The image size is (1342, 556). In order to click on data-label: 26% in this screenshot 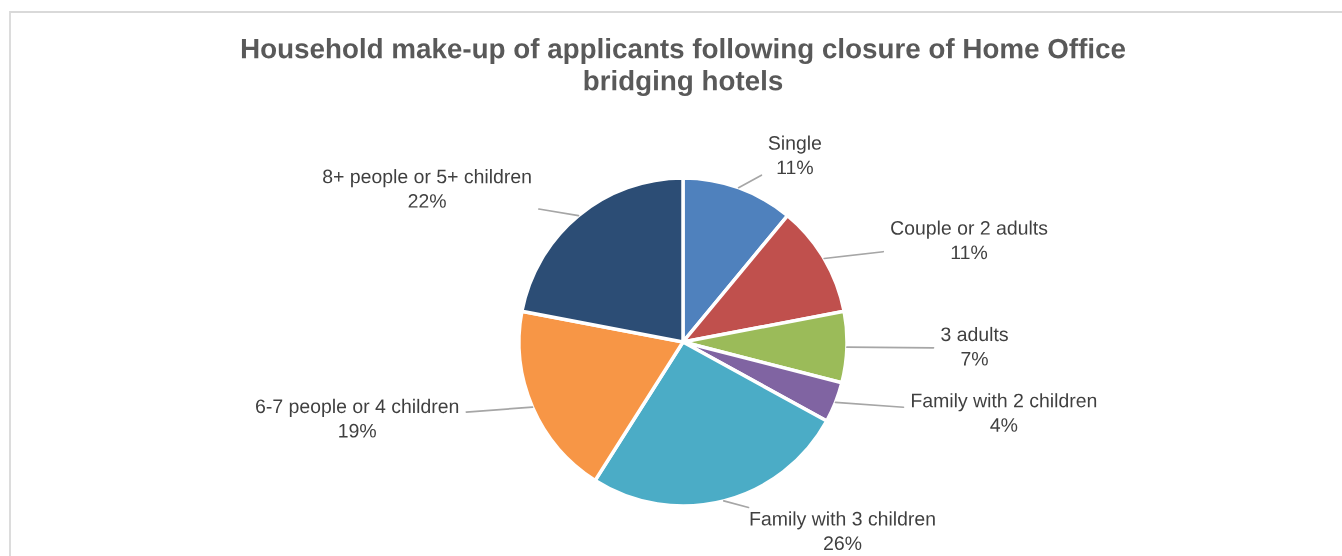, I will do `click(843, 543)`.